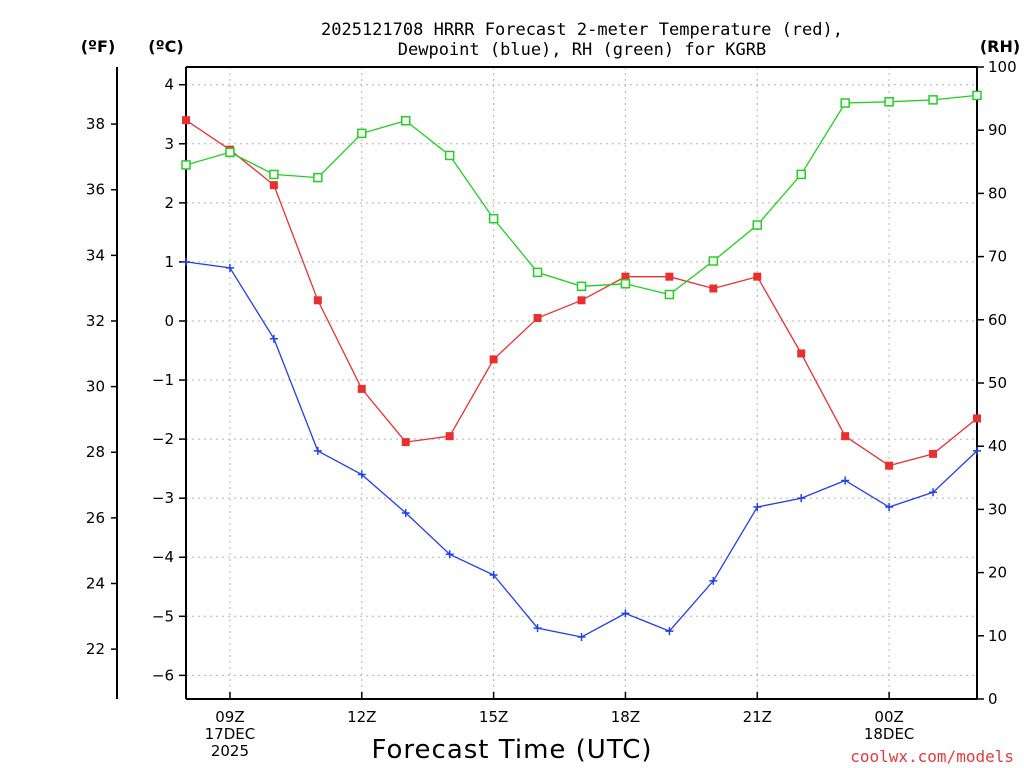 This screenshot has width=1024, height=768. I want to click on fahrenheit-tick-label: 28, so click(95, 452).